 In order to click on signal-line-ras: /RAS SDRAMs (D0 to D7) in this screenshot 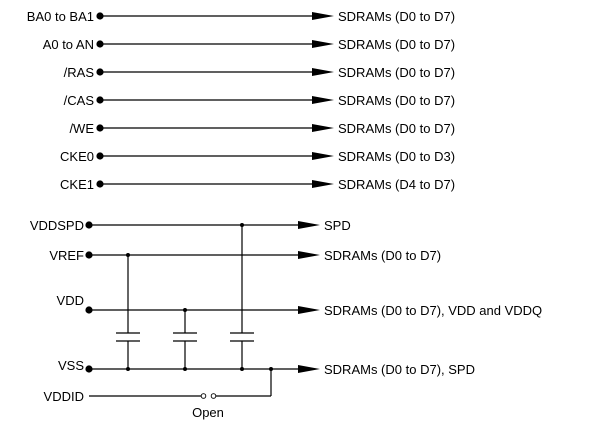, I will do `click(259, 72)`.